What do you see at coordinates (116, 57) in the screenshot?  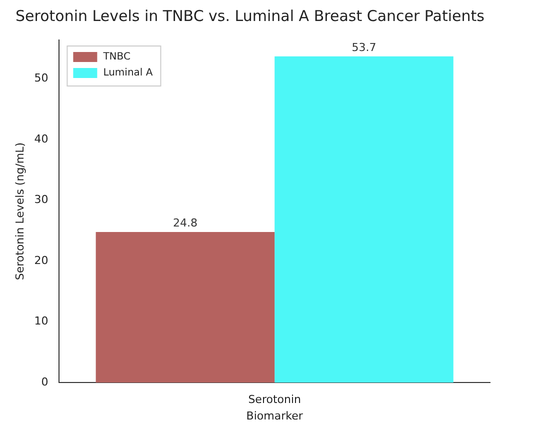 I see `legend-label: TNBC` at bounding box center [116, 57].